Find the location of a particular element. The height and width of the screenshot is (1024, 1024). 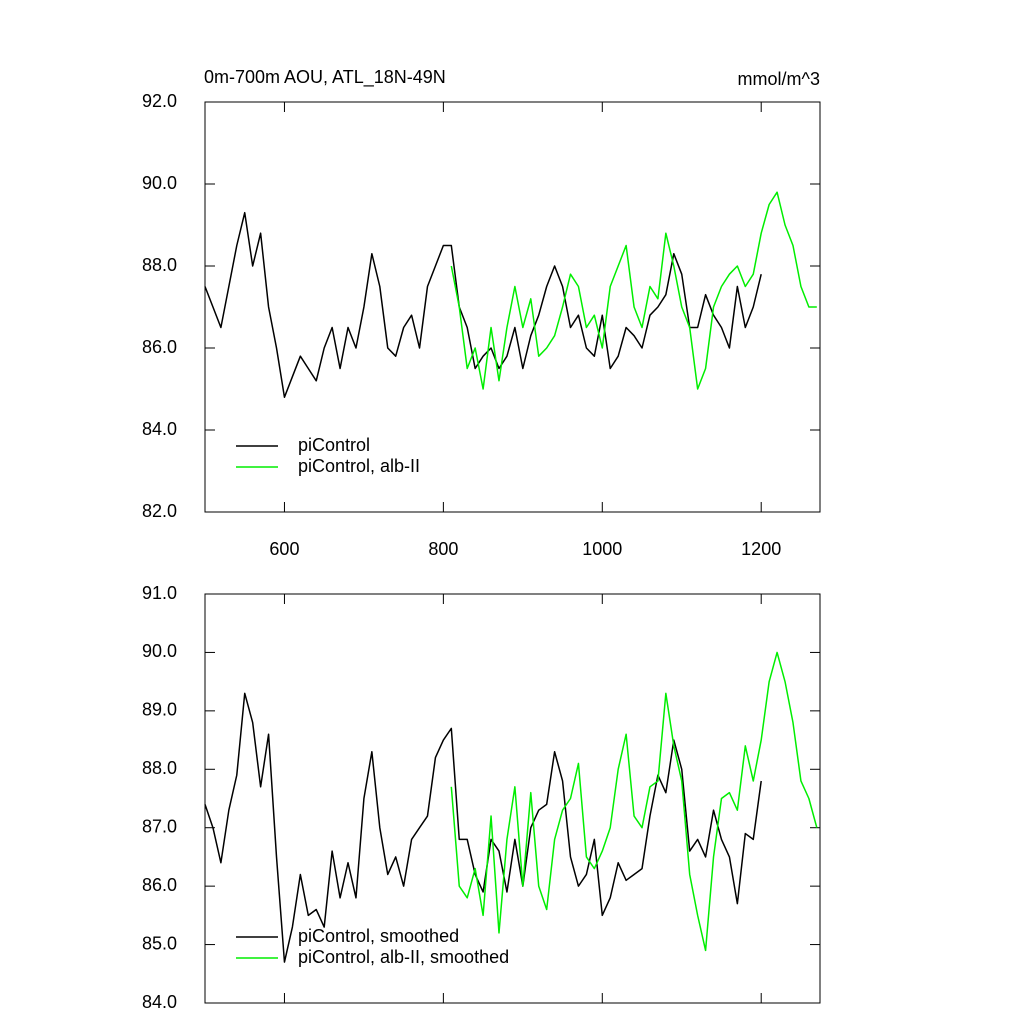

legend-label: piControl, smoothed is located at coordinates (378, 936).